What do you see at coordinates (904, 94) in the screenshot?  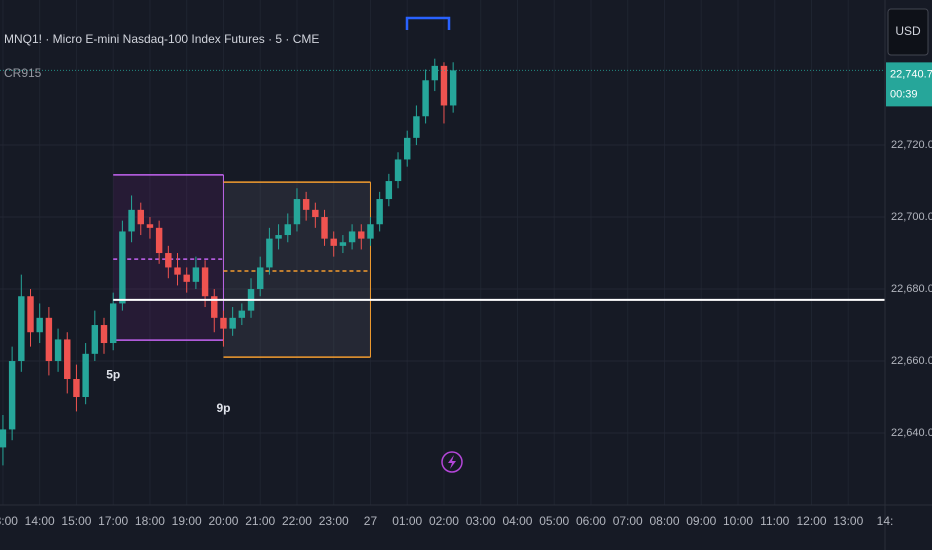 I see `countdown: 00:39` at bounding box center [904, 94].